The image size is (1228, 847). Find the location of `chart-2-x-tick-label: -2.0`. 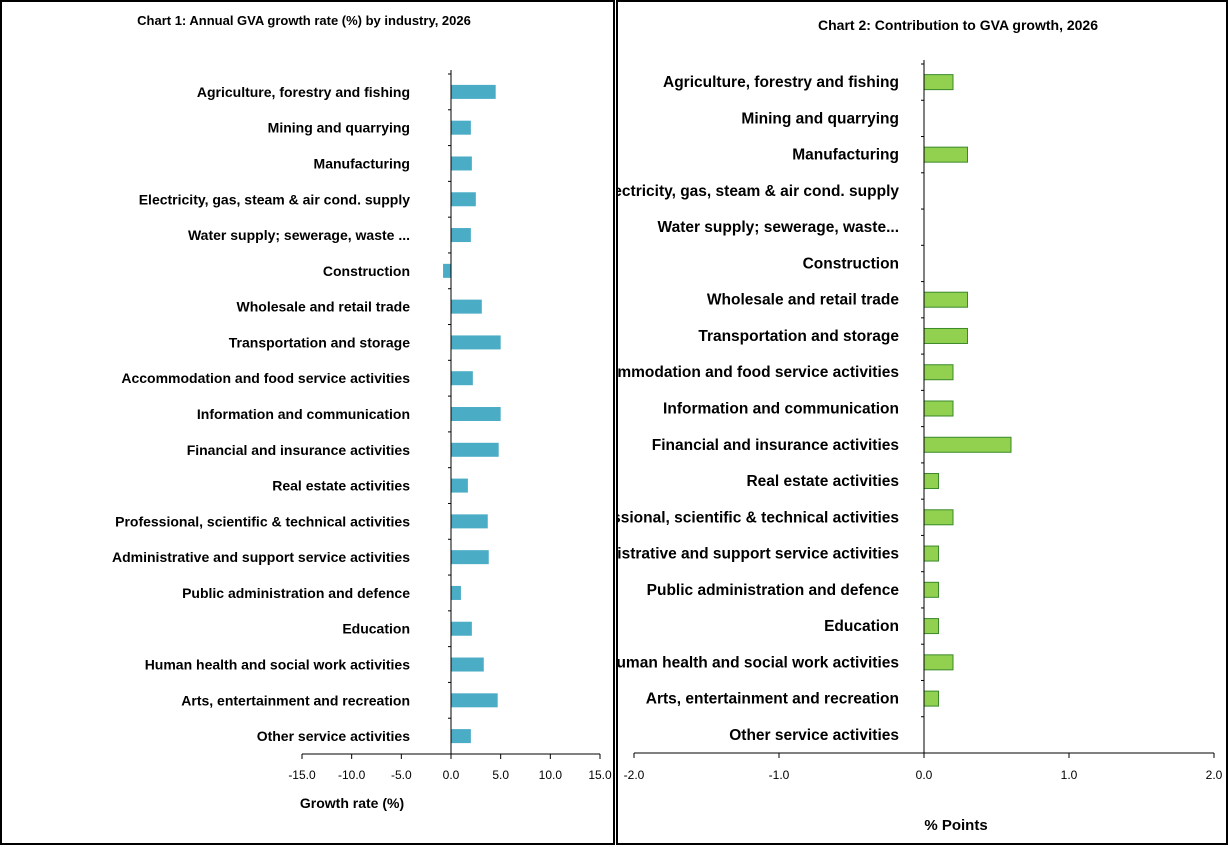

chart-2-x-tick-label: -2.0 is located at coordinates (634, 775).